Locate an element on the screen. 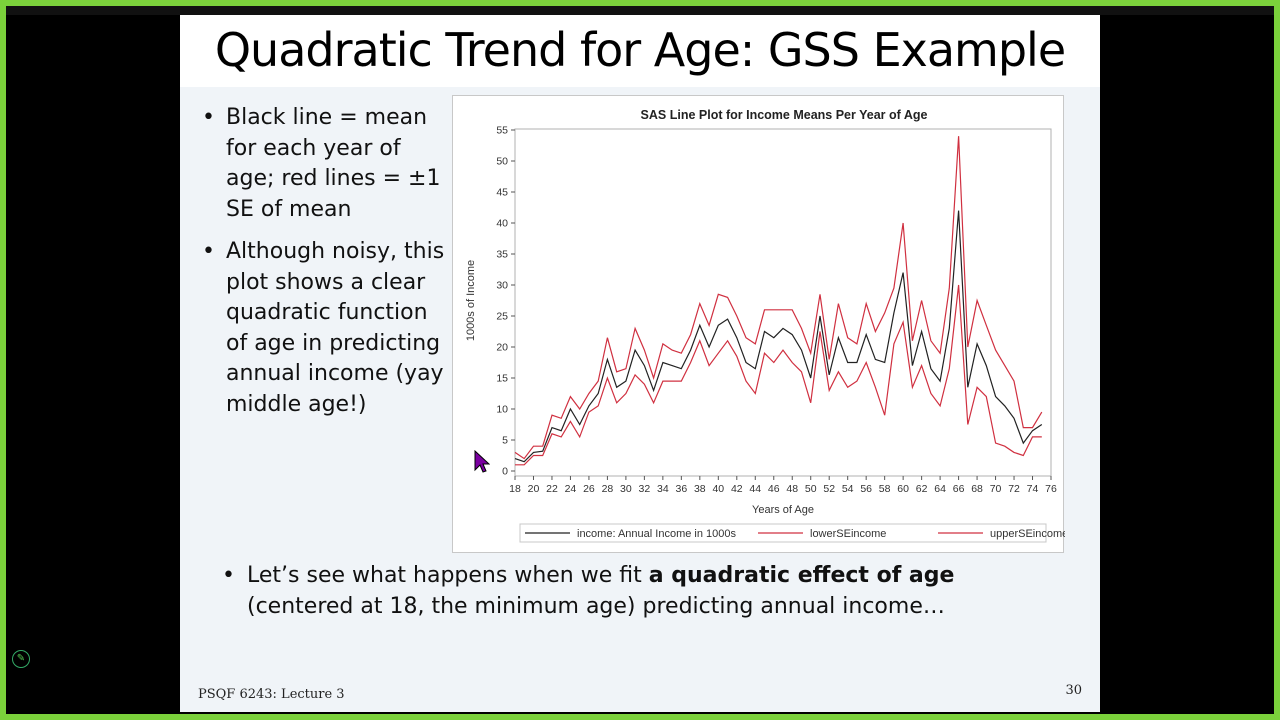  y-tick-label: 10 is located at coordinates (502, 410).